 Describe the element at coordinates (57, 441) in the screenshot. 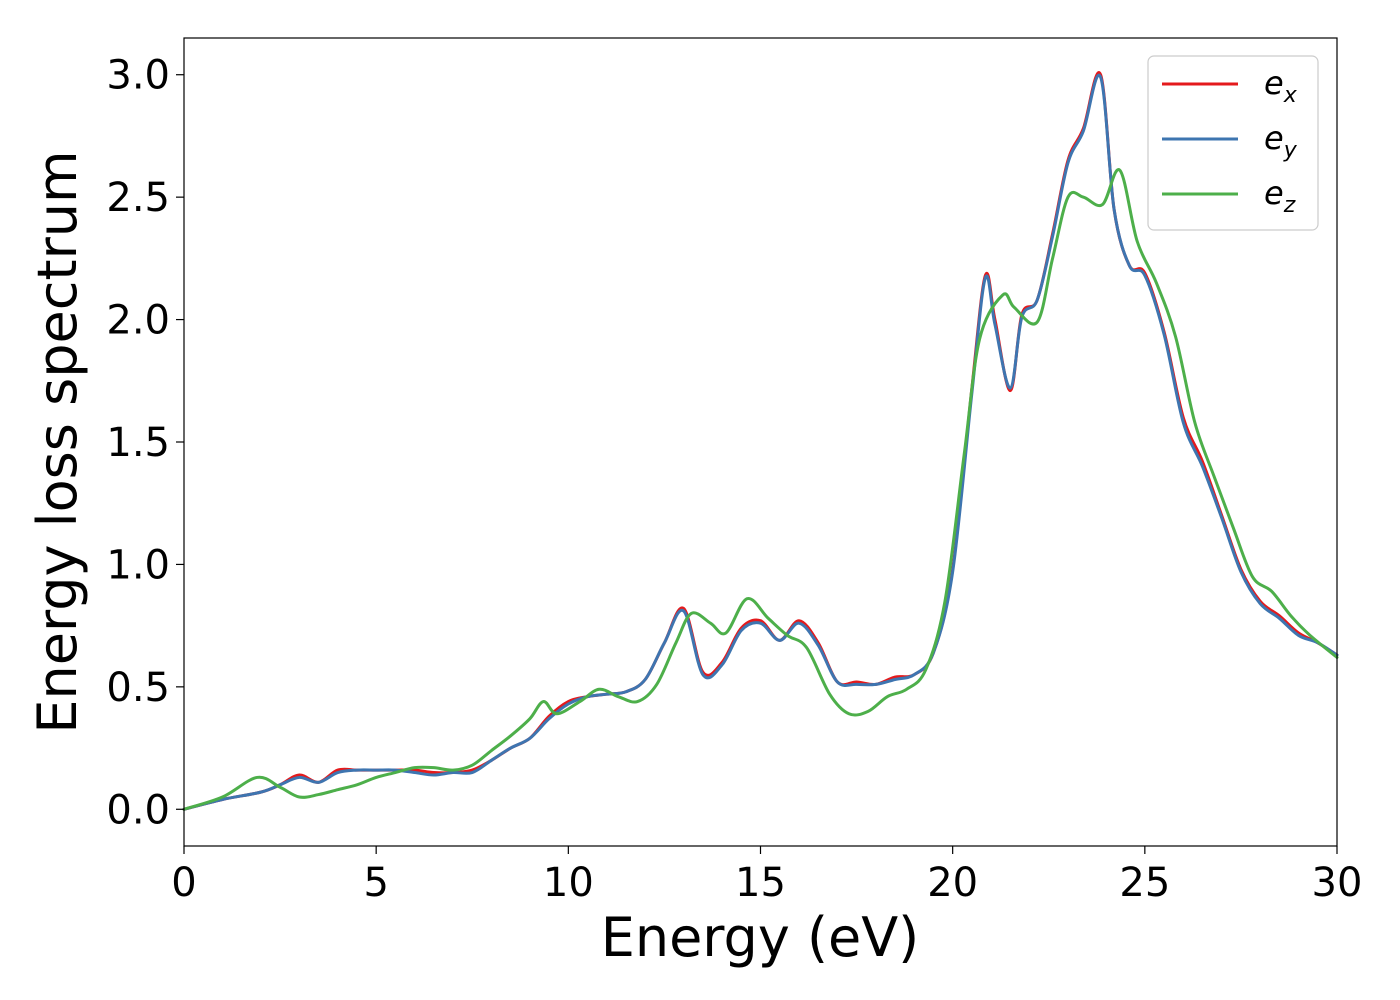

I see `y-axis-label: Energy loss spectrum` at that location.